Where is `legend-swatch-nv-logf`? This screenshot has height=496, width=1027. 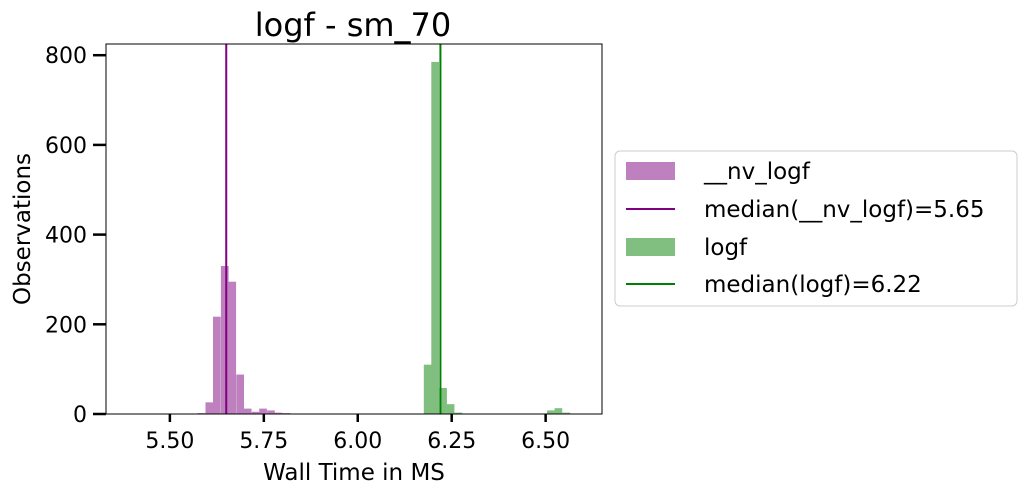
legend-swatch-nv-logf is located at coordinates (650, 171).